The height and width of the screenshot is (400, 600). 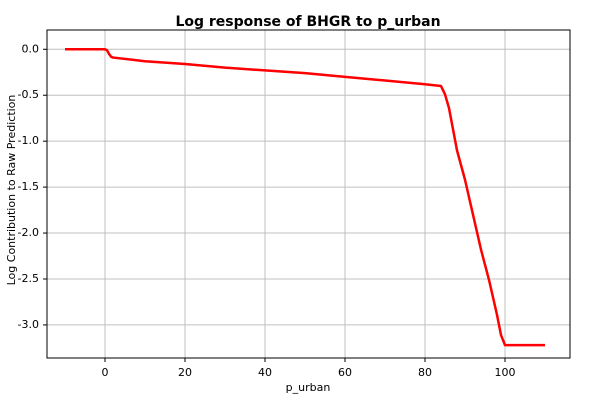 What do you see at coordinates (31, 48) in the screenshot?
I see `y-tick-label: 0.0` at bounding box center [31, 48].